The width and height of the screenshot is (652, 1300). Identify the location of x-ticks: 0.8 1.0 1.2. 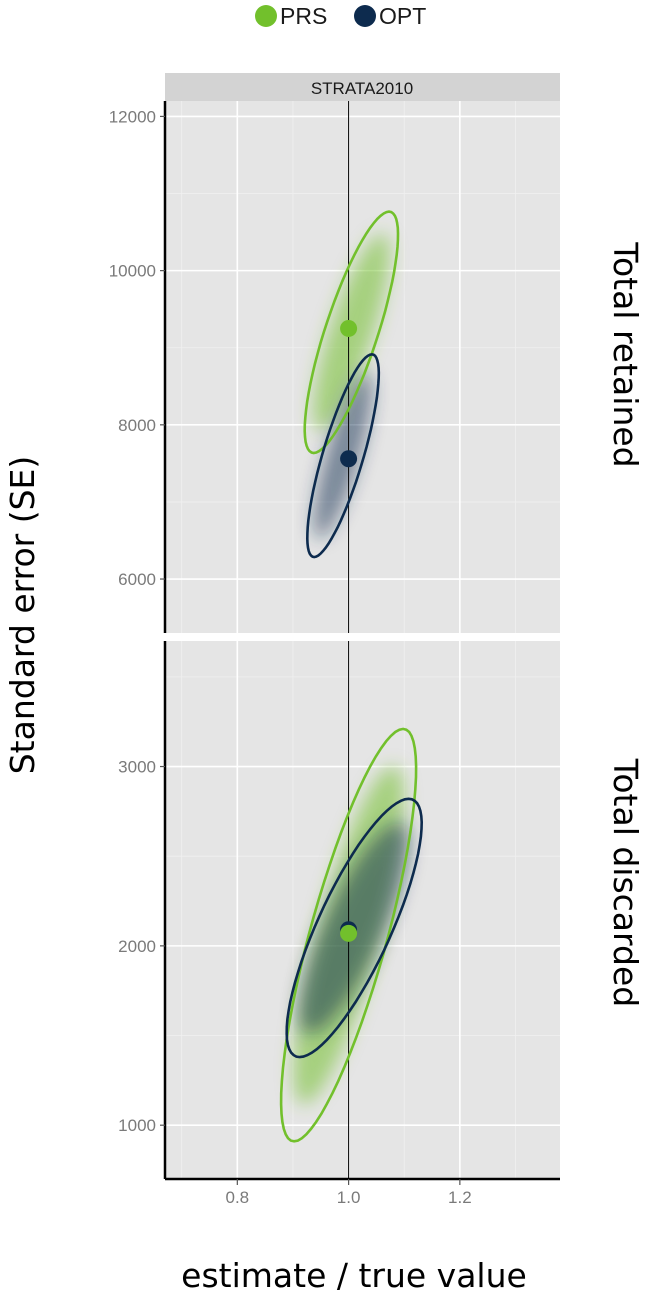
(349, 1193).